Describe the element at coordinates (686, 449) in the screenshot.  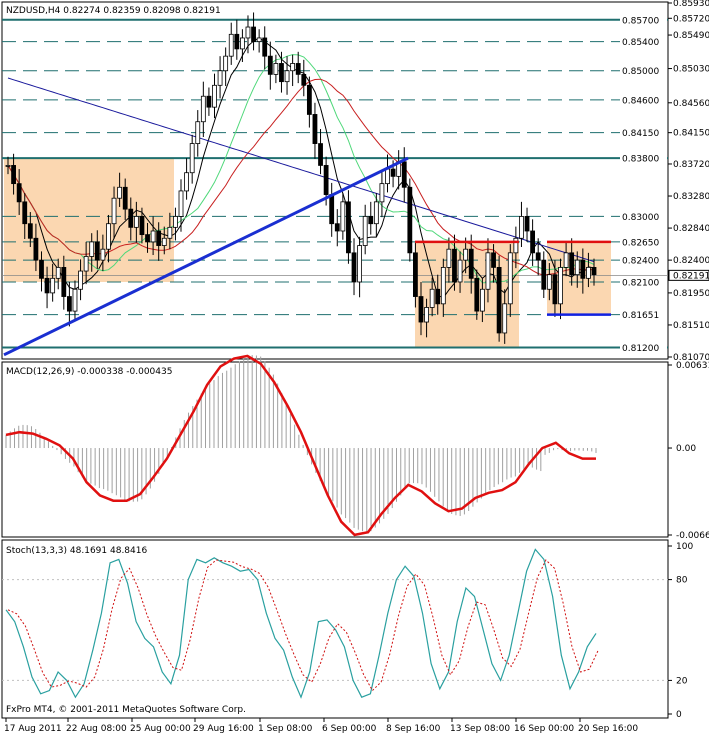
I see `macd-tick-label: 0.00` at that location.